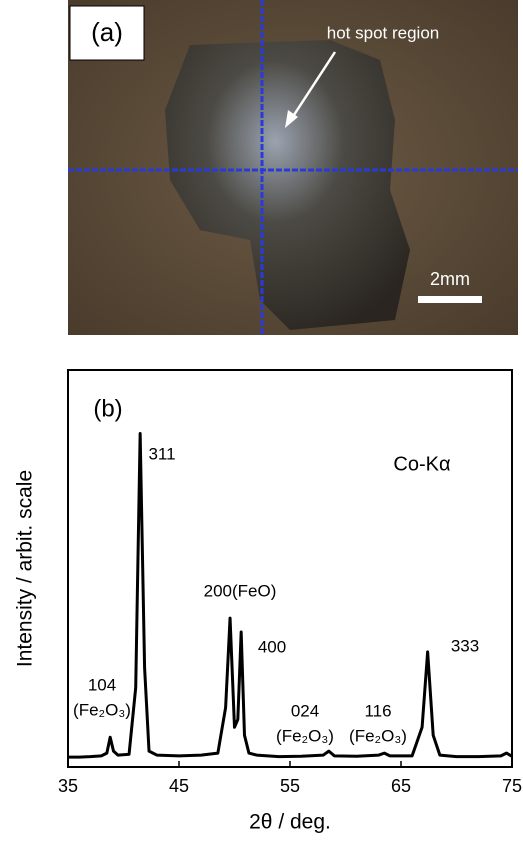 The width and height of the screenshot is (523, 849). What do you see at coordinates (25, 568) in the screenshot?
I see `y-axis-label: Intensity / arbit. scale` at bounding box center [25, 568].